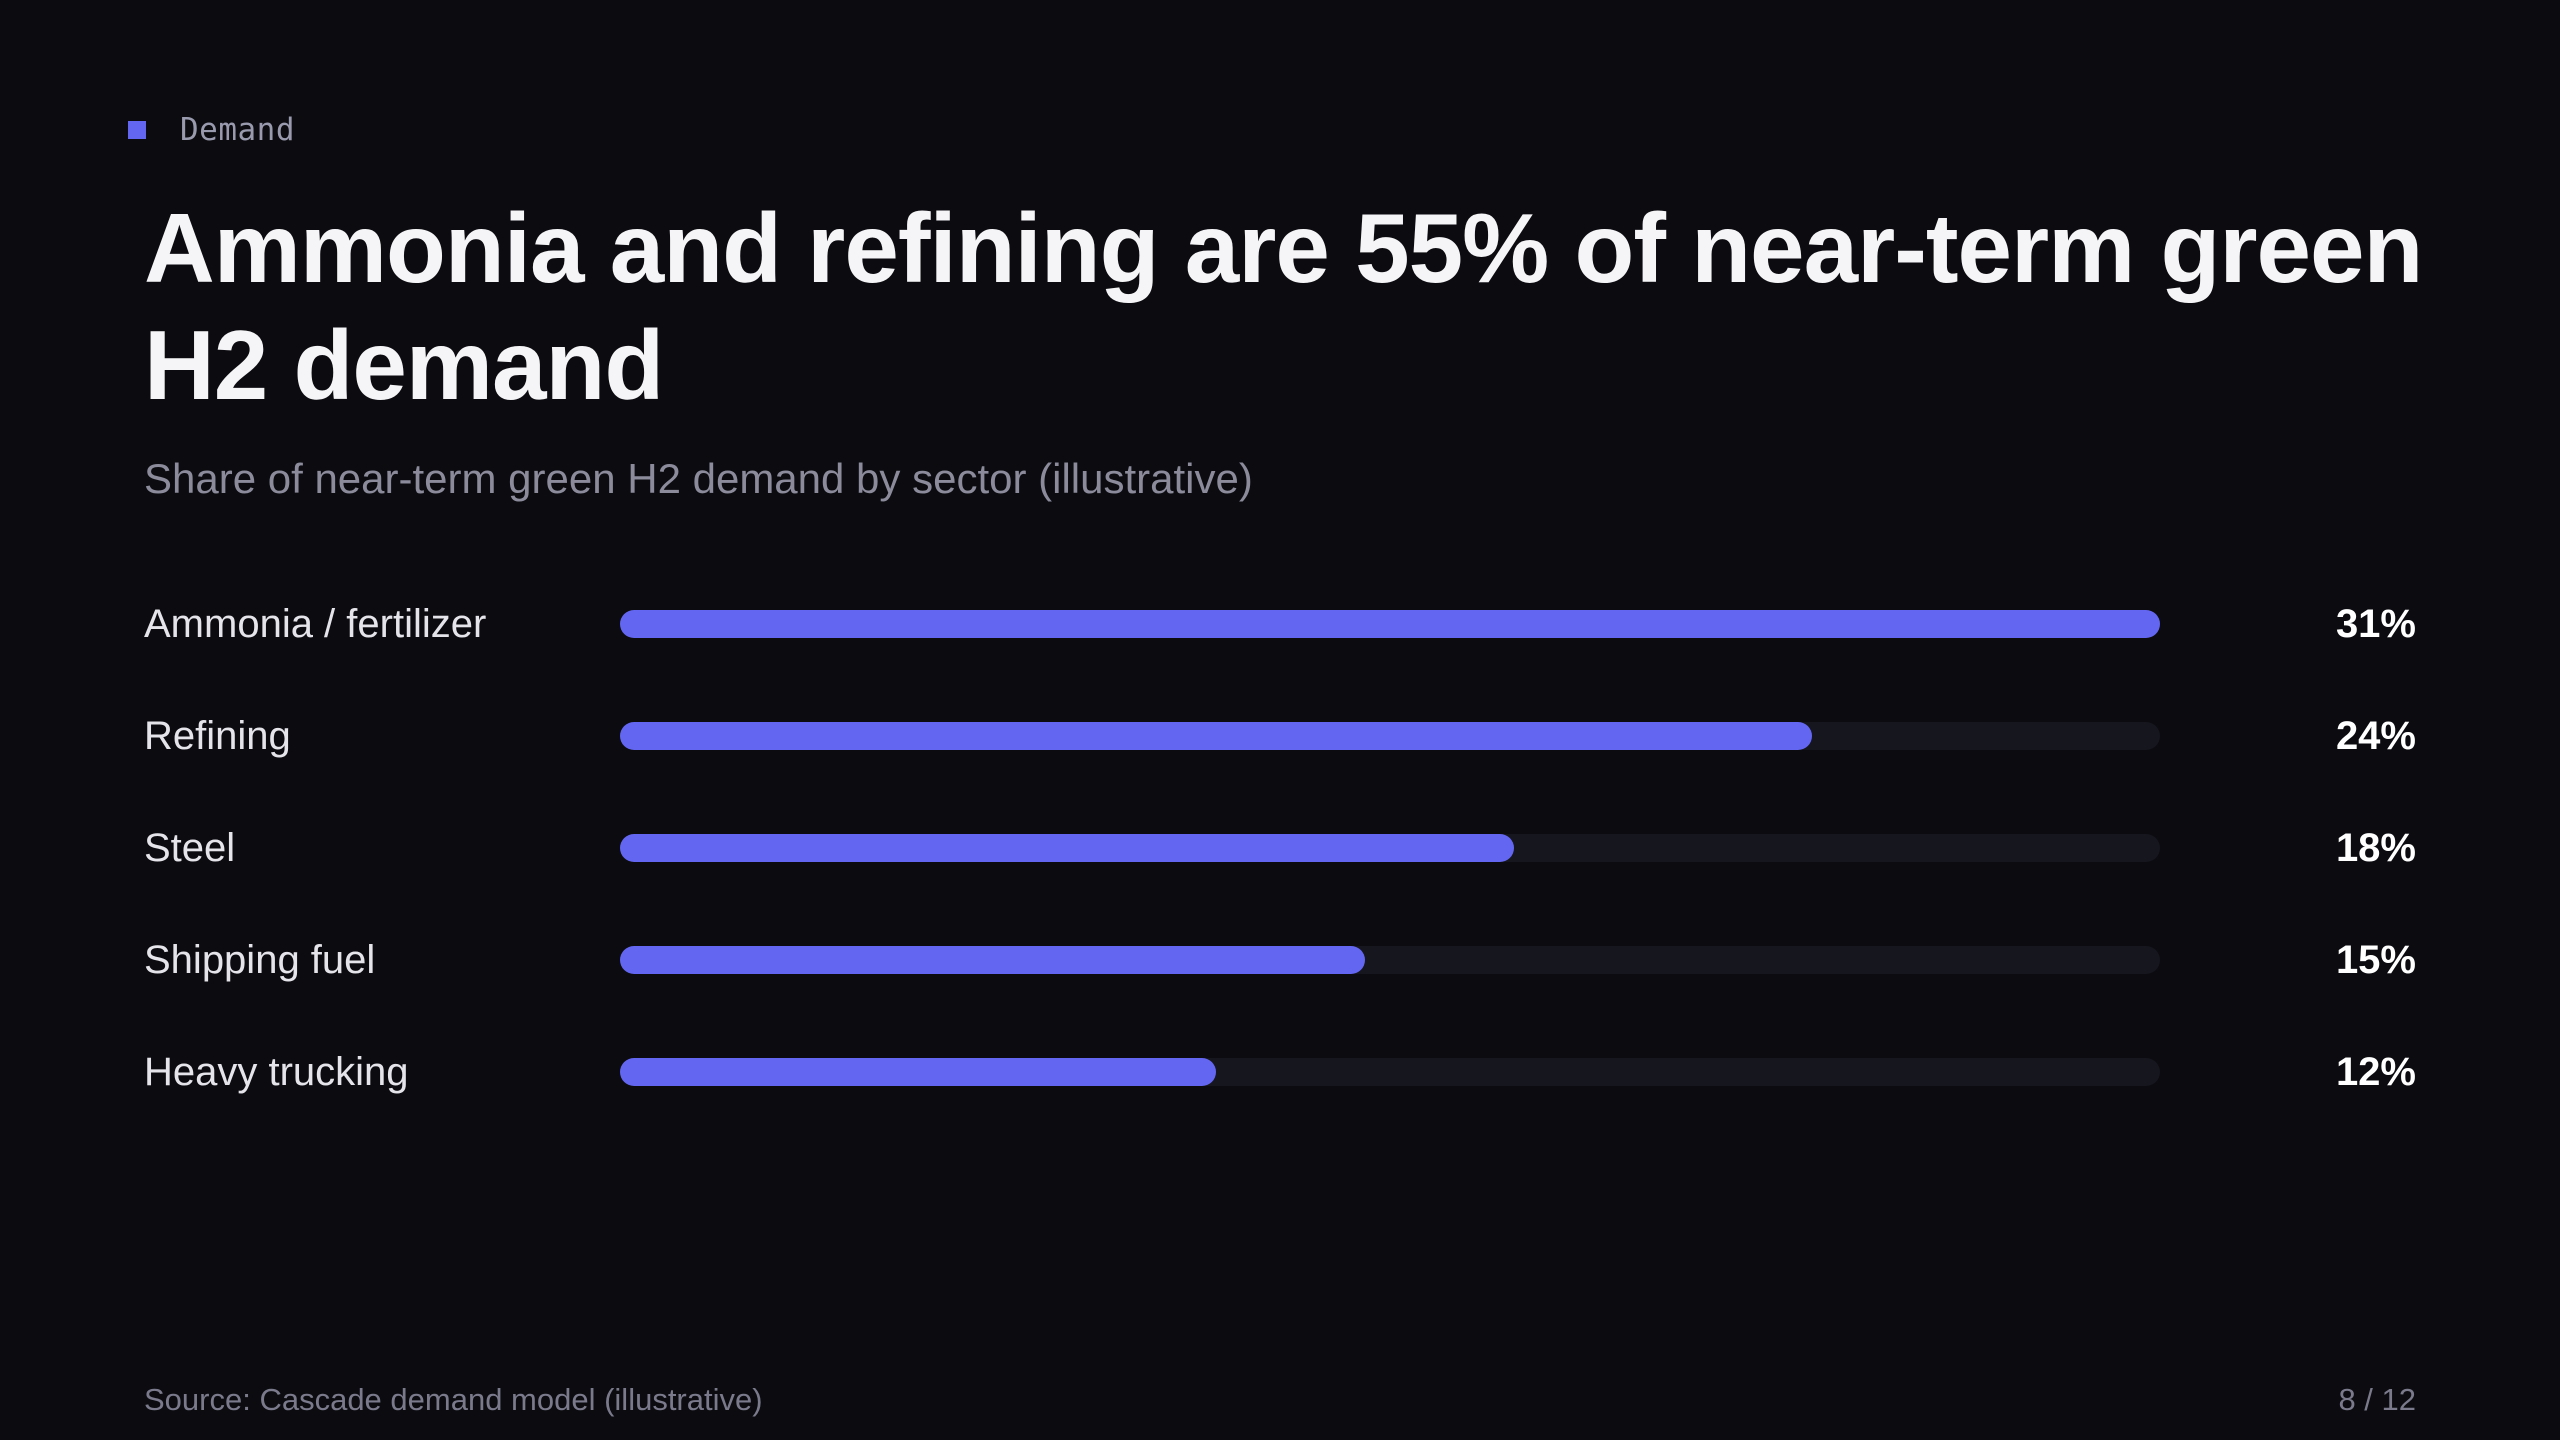  What do you see at coordinates (315, 624) in the screenshot?
I see `bar-label: Ammonia / fertilizer` at bounding box center [315, 624].